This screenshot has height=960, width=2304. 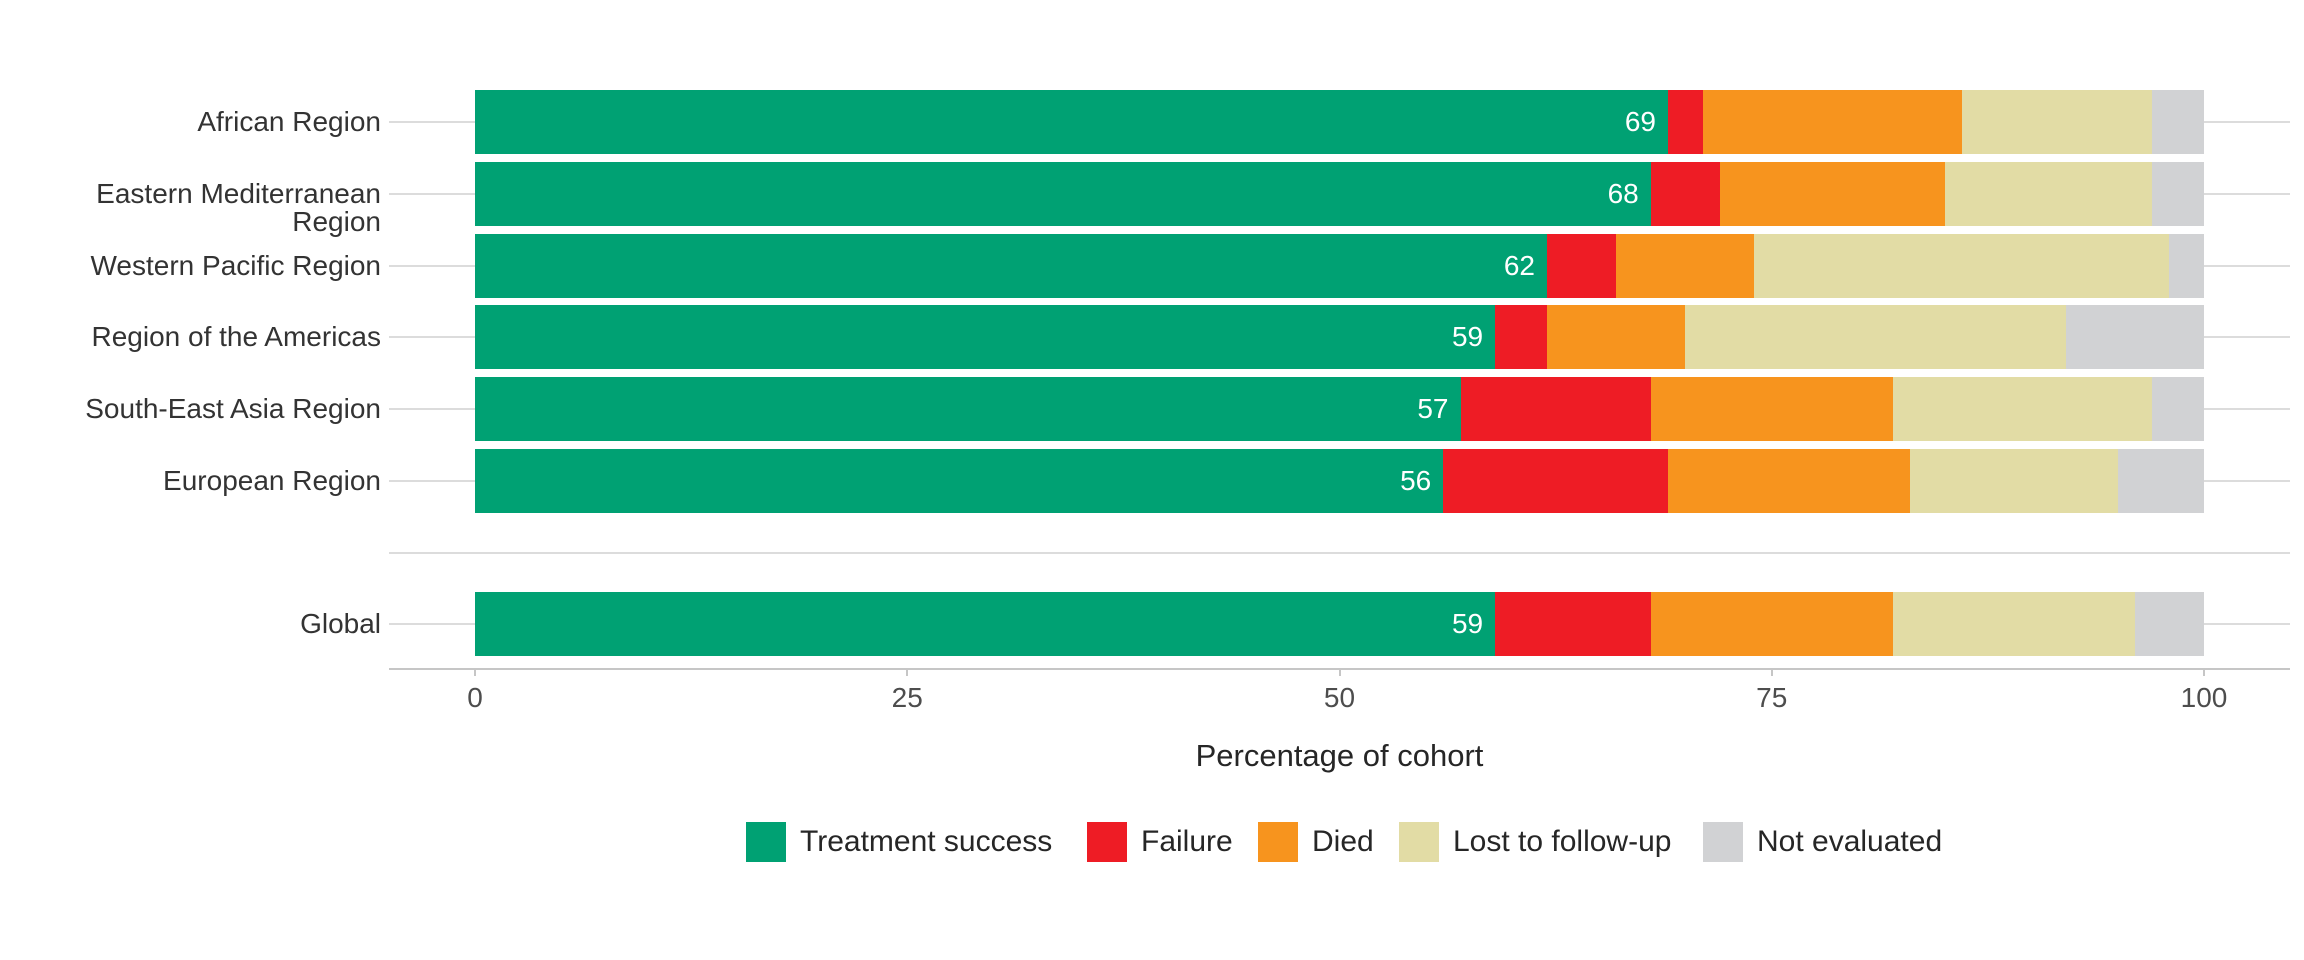 What do you see at coordinates (1416, 480) in the screenshot?
I see `bar-value-label: 56` at bounding box center [1416, 480].